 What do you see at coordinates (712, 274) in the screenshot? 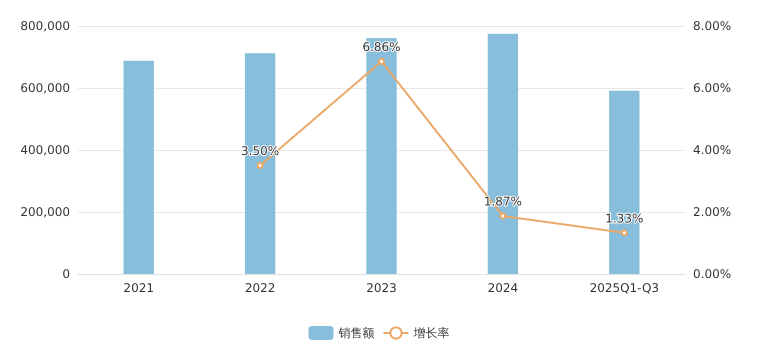
I see `y2-tick-label: 0.00%` at bounding box center [712, 274].